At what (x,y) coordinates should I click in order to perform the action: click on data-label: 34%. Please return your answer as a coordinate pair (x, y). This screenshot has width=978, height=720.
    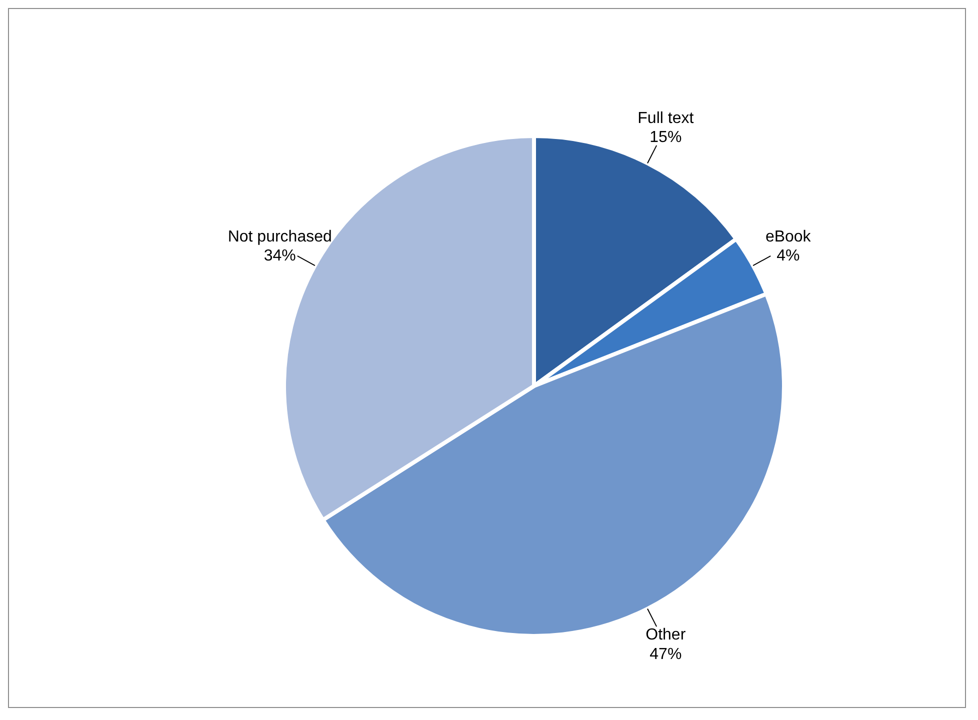
    Looking at the image, I should click on (280, 256).